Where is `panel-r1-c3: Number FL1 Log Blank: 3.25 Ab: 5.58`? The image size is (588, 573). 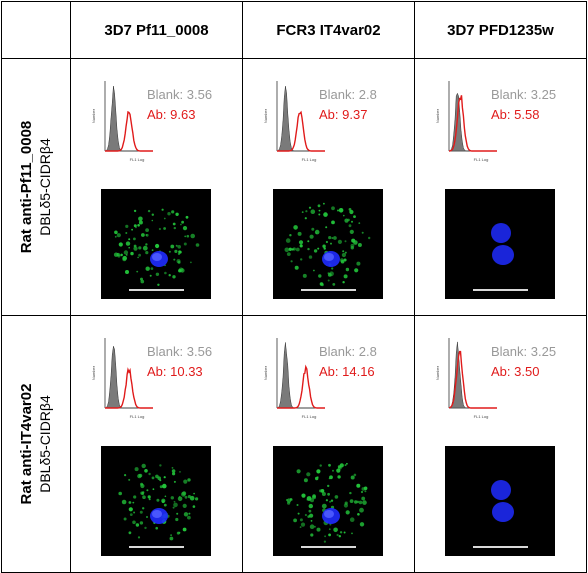 panel-r1-c3: Number FL1 Log Blank: 3.25 Ab: 5.58 is located at coordinates (500, 187).